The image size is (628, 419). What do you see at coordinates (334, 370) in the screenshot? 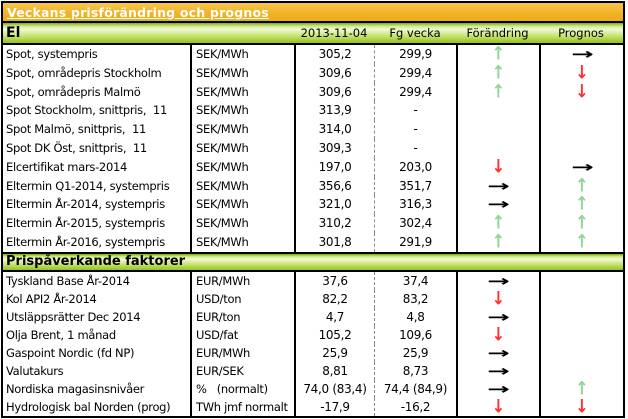
I see `value-current: 8,81` at bounding box center [334, 370].